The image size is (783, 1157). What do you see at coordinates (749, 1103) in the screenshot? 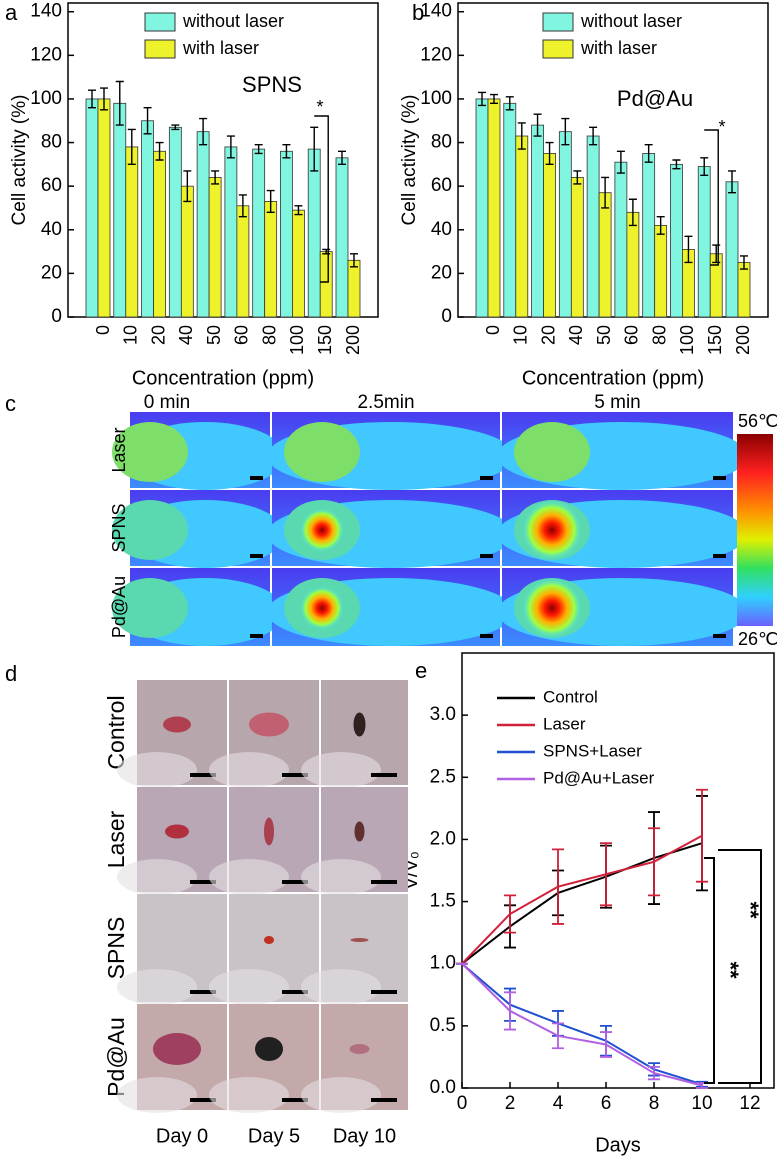
I see `x-tick-label: 12` at bounding box center [749, 1103].